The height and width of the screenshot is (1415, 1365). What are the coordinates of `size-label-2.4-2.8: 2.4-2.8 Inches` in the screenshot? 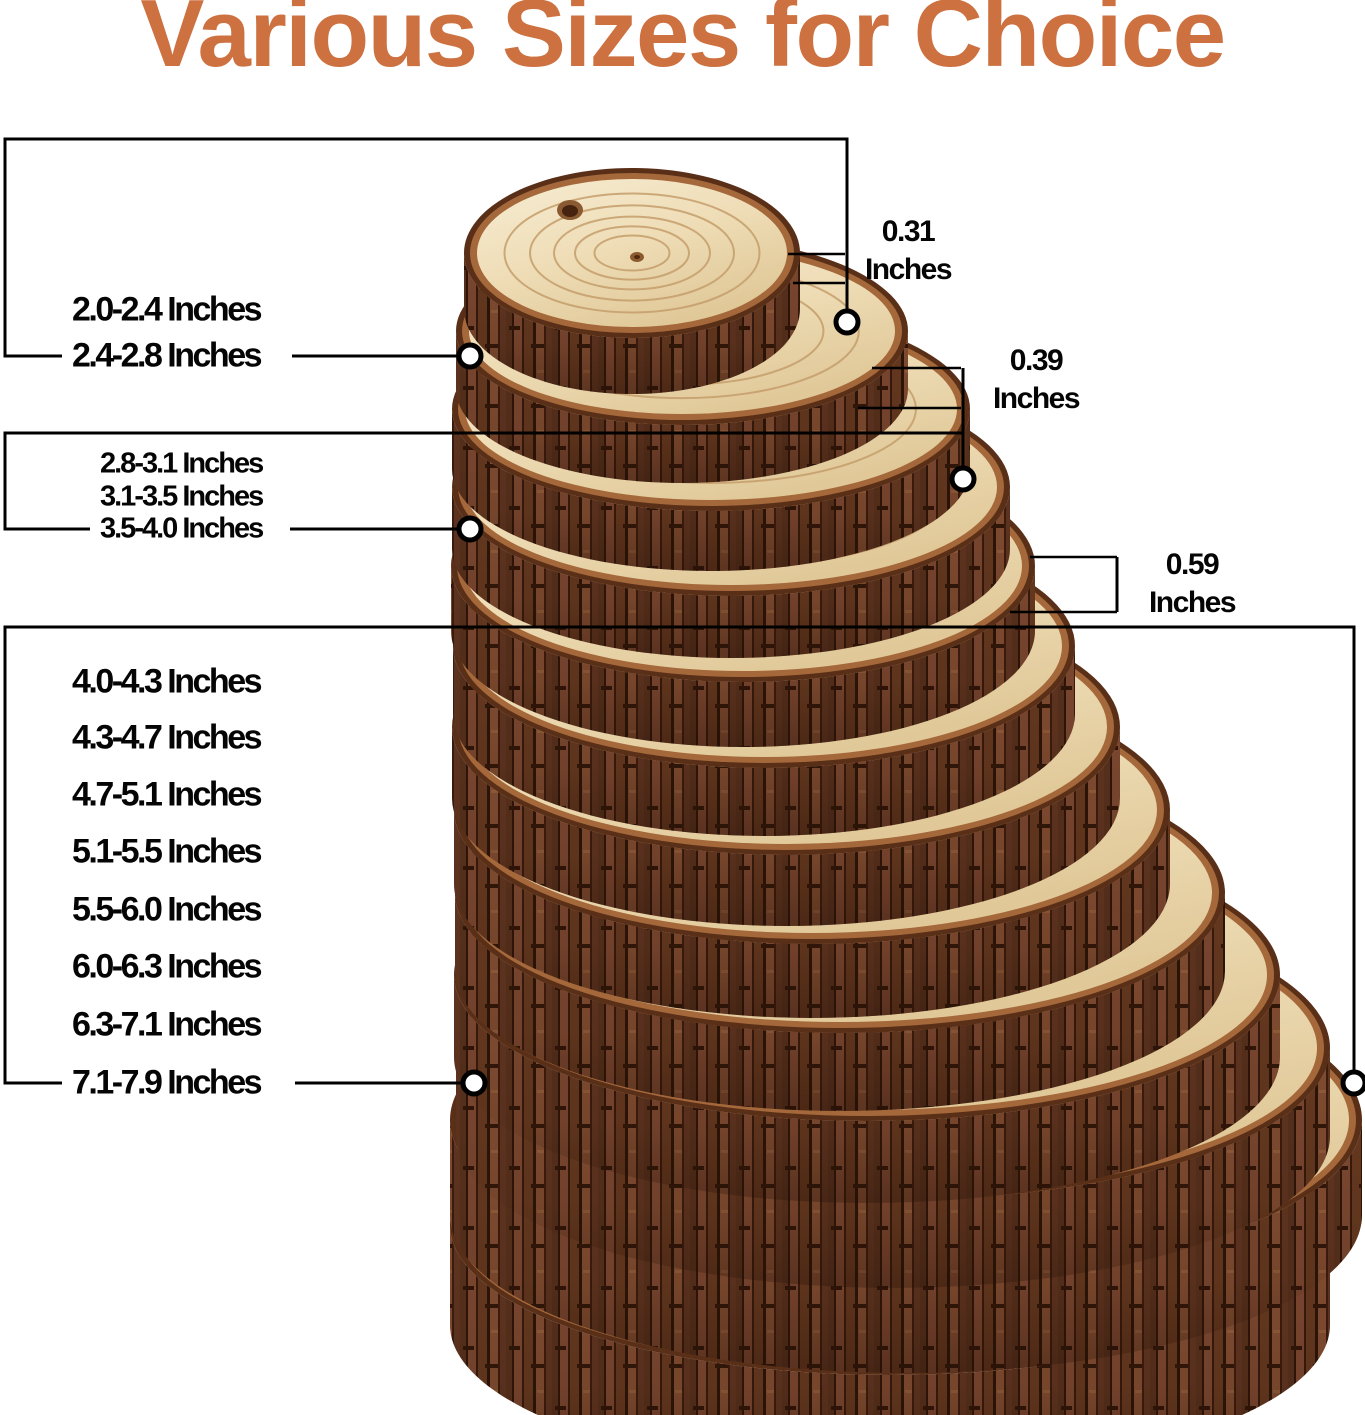 It's located at (167, 355).